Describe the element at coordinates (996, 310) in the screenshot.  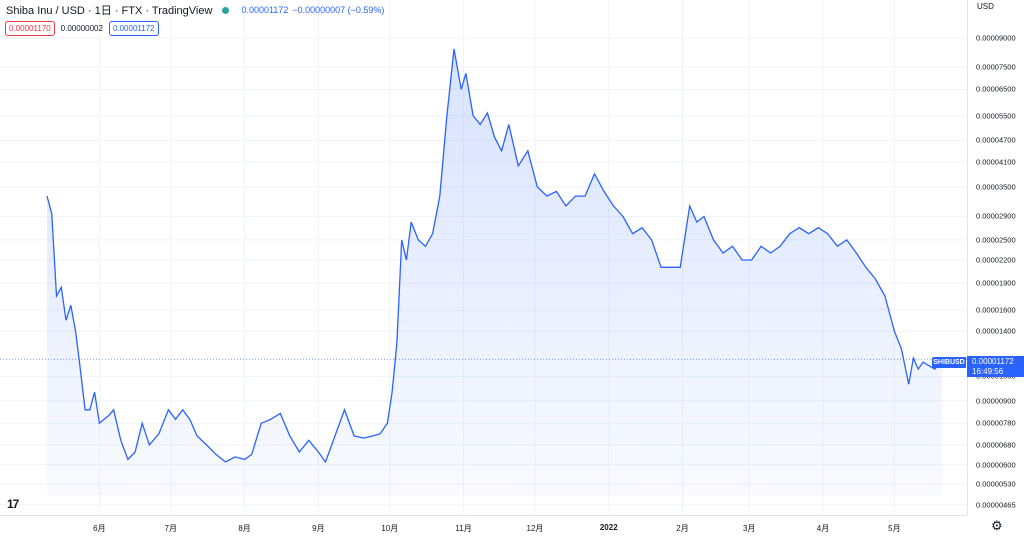
I see `price-tick: 0.00001600` at that location.